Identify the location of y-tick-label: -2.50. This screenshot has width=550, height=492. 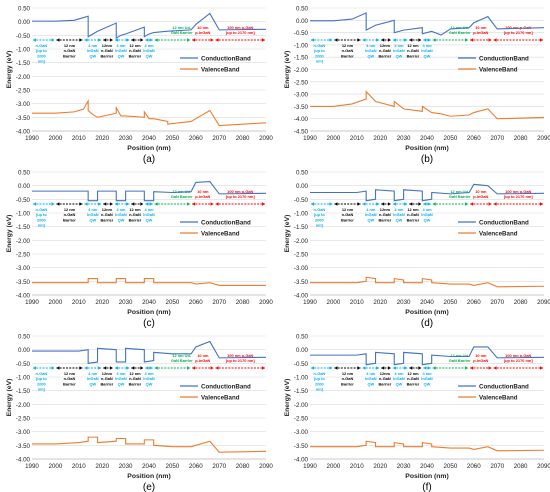
(301, 82).